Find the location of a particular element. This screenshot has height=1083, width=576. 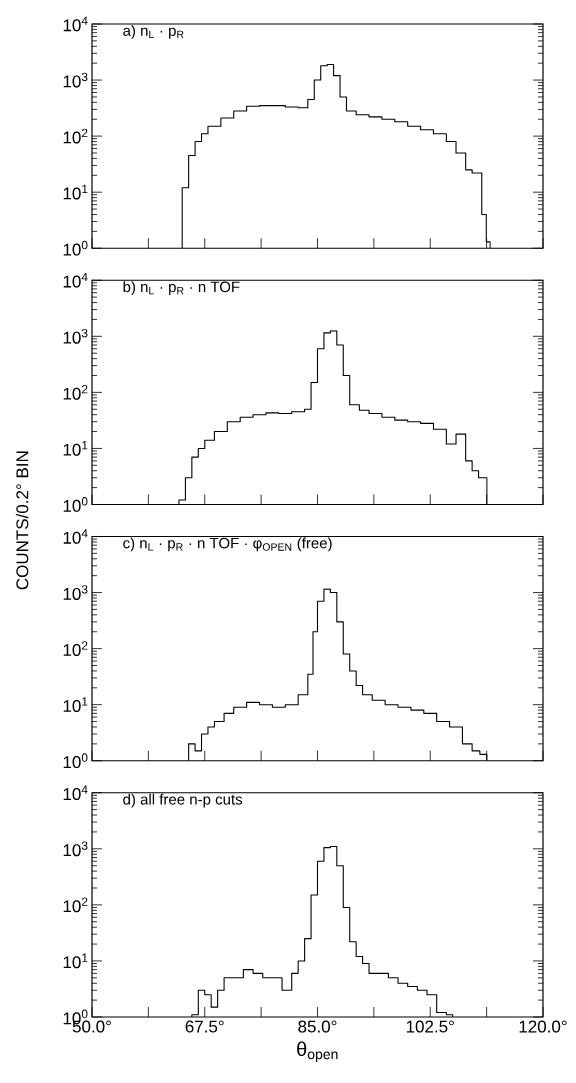

chart-title: d) all free n-p cuts is located at coordinates (183, 800).